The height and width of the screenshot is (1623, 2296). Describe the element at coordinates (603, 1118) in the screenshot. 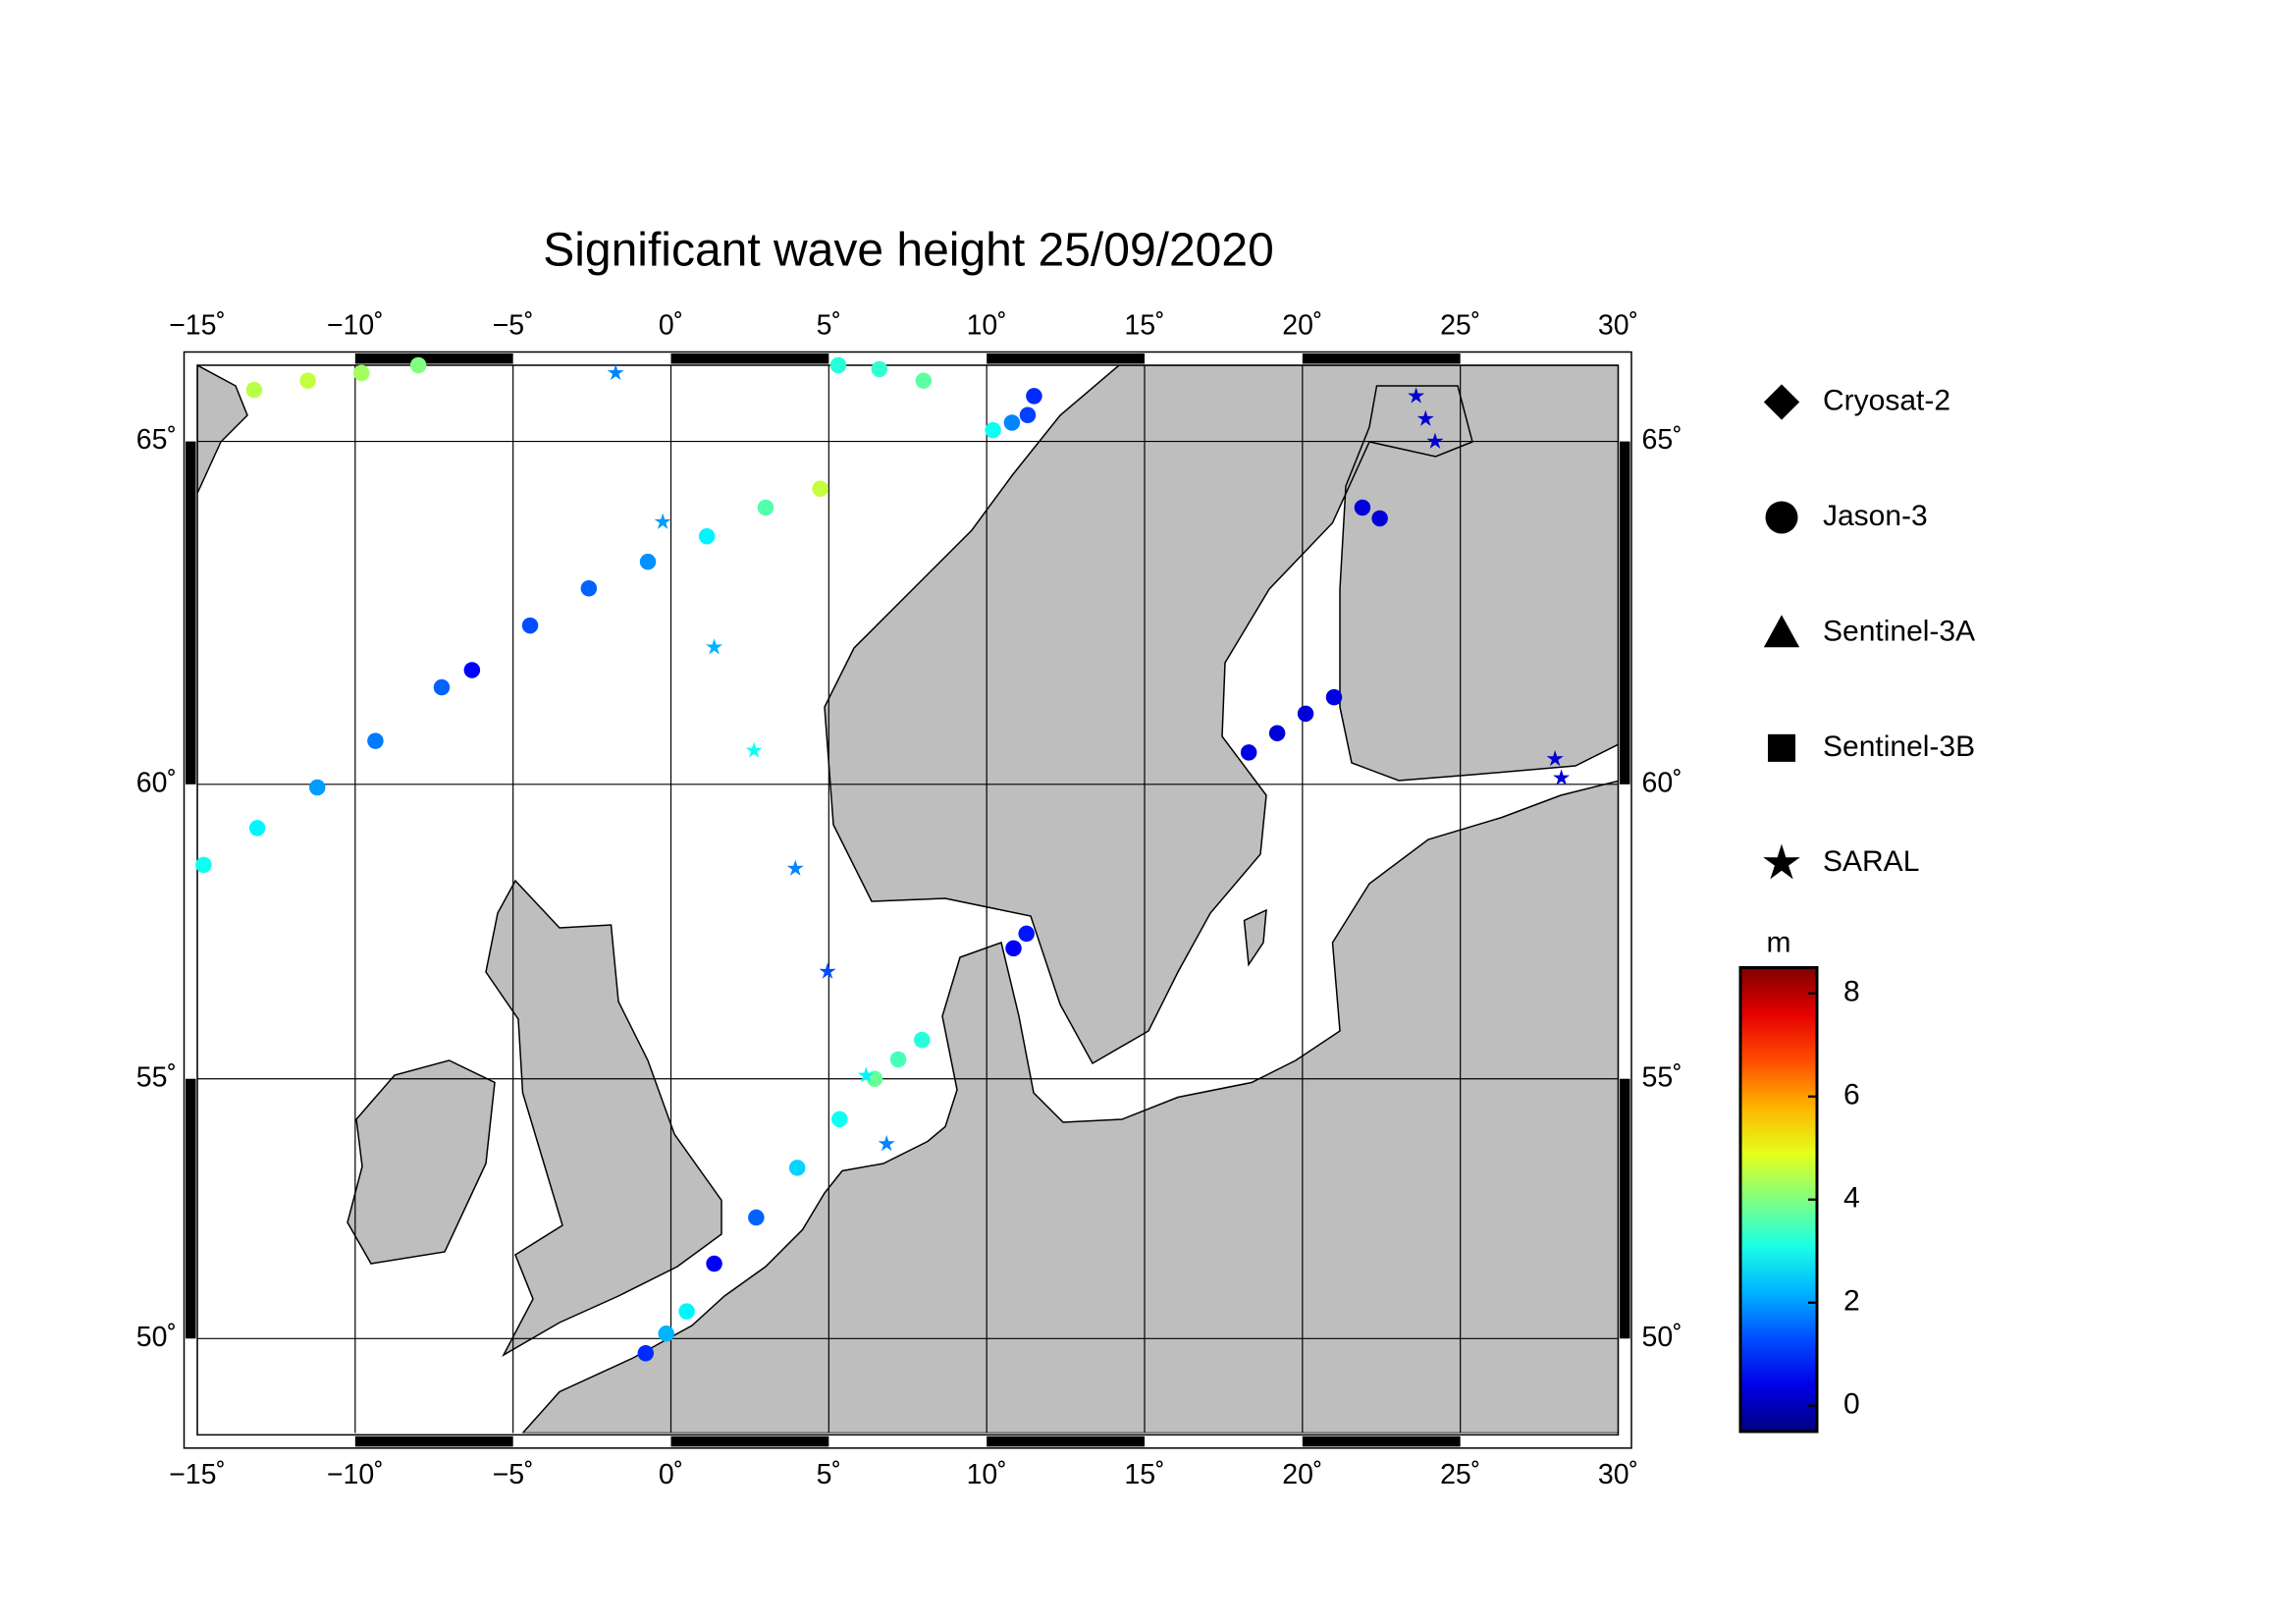

I see `great-britain` at that location.